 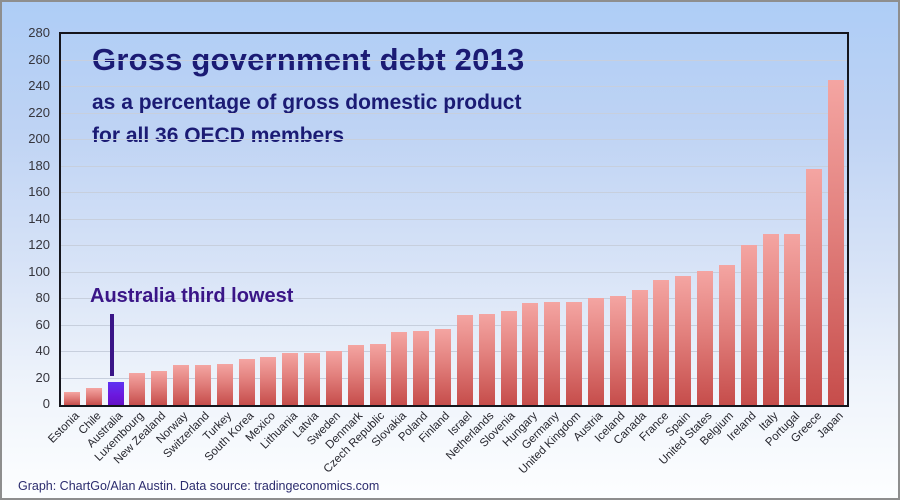 What do you see at coordinates (39, 191) in the screenshot?
I see `y-tick-label-160: 160` at bounding box center [39, 191].